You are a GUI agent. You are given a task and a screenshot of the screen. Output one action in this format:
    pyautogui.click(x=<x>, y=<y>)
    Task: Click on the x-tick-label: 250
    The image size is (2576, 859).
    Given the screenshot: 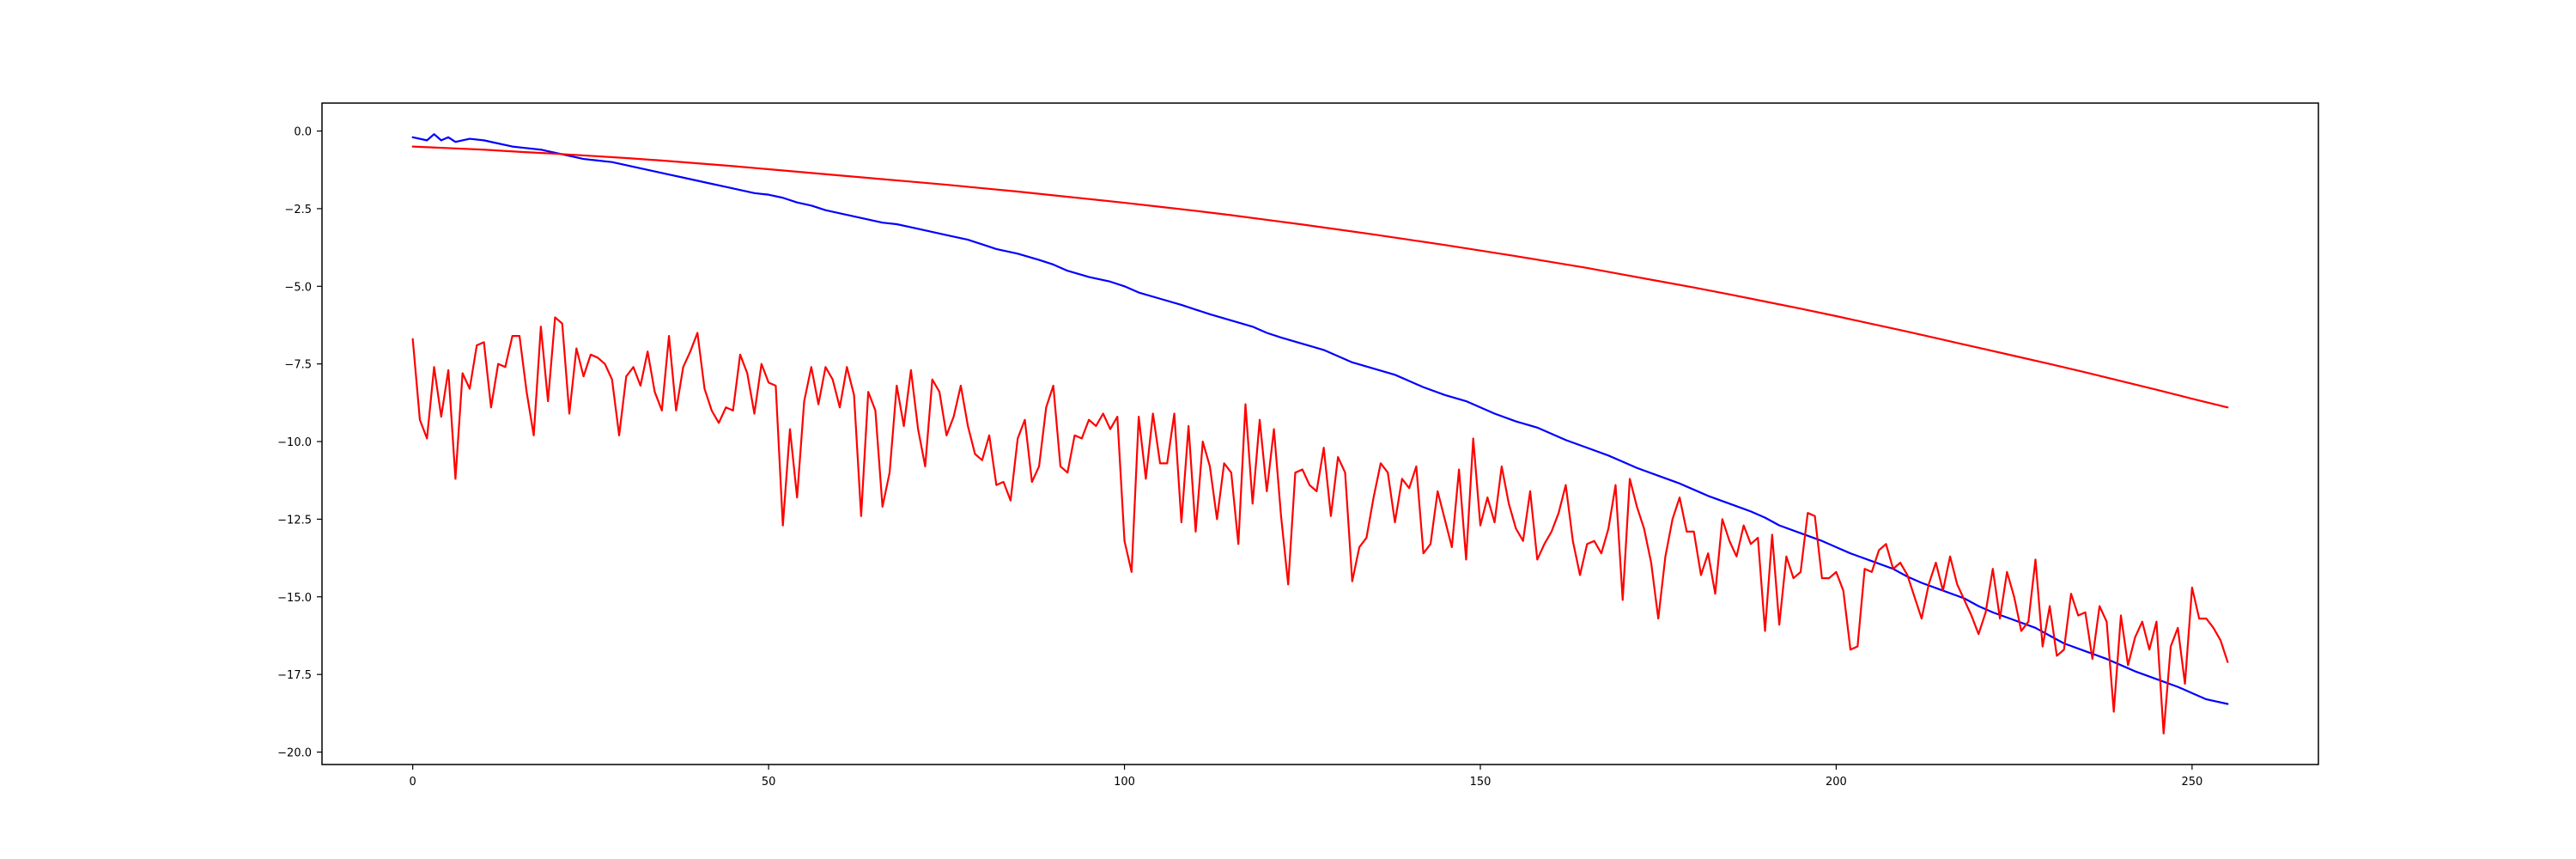 What is the action you would take?
    pyautogui.click(x=2192, y=783)
    